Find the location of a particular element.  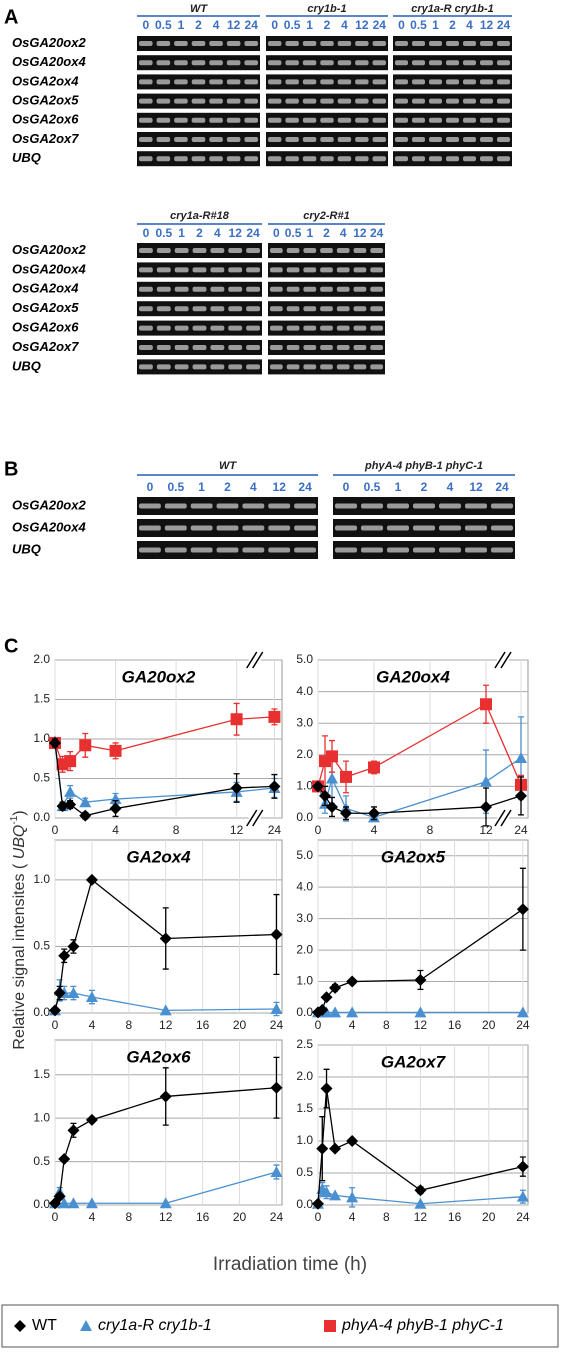

x-tick-label: 8 is located at coordinates (128, 1217).